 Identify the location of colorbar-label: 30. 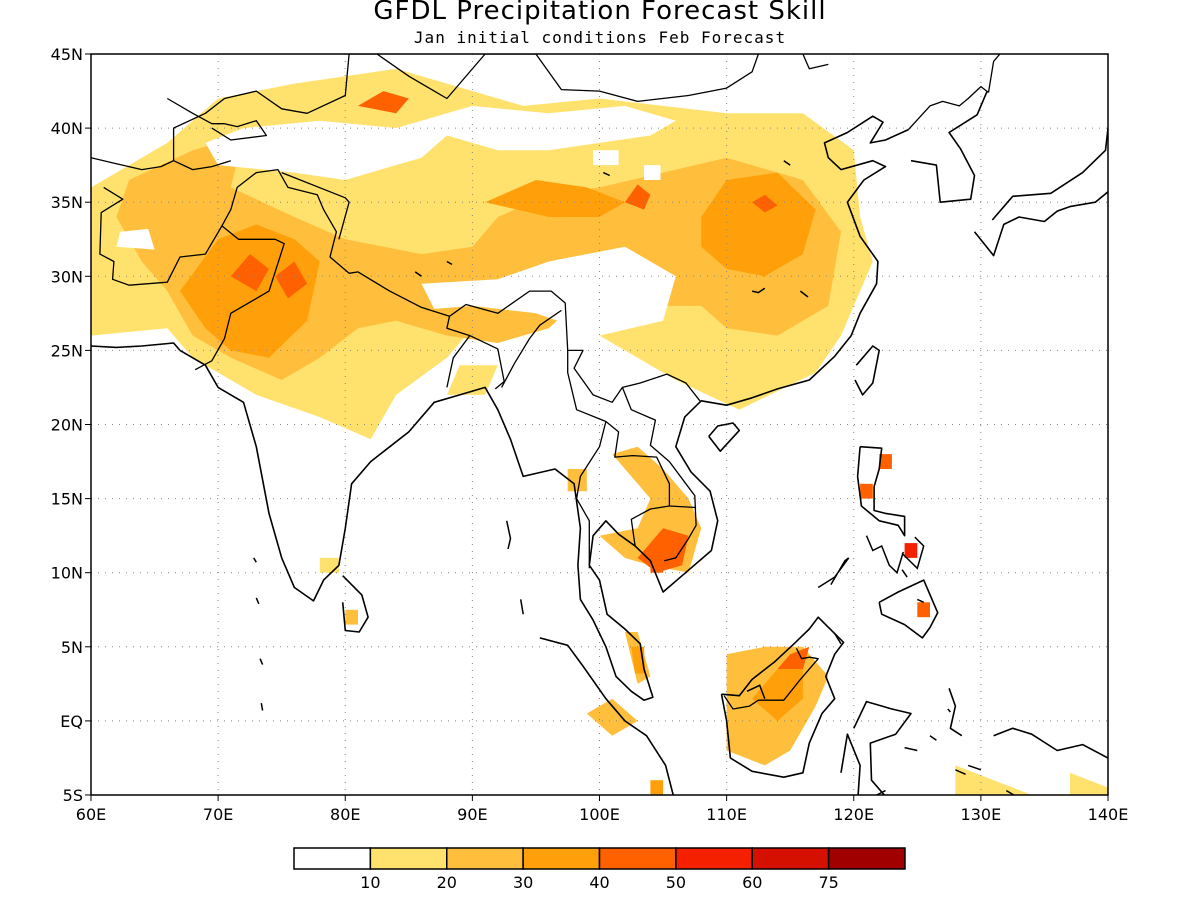
(523, 882).